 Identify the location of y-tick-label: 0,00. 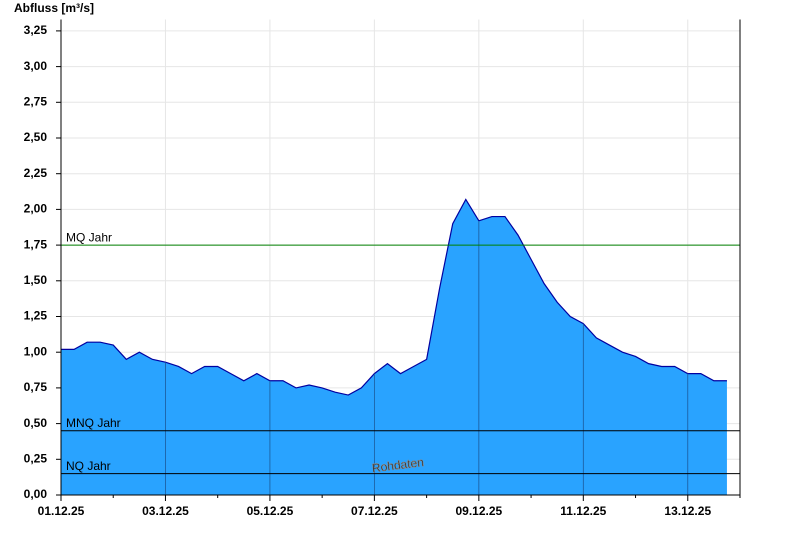
(36, 494).